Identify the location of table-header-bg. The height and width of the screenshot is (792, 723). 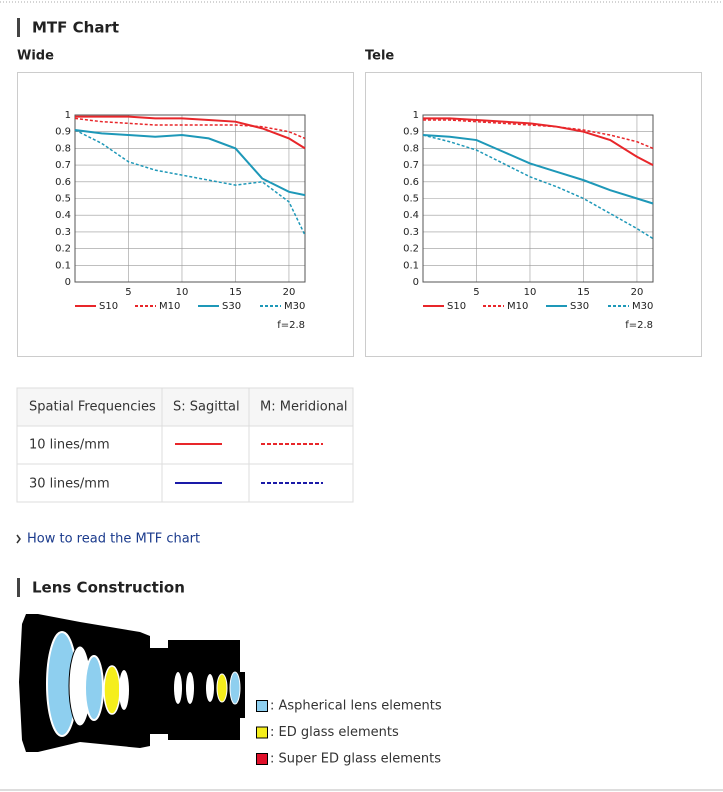
(185, 407).